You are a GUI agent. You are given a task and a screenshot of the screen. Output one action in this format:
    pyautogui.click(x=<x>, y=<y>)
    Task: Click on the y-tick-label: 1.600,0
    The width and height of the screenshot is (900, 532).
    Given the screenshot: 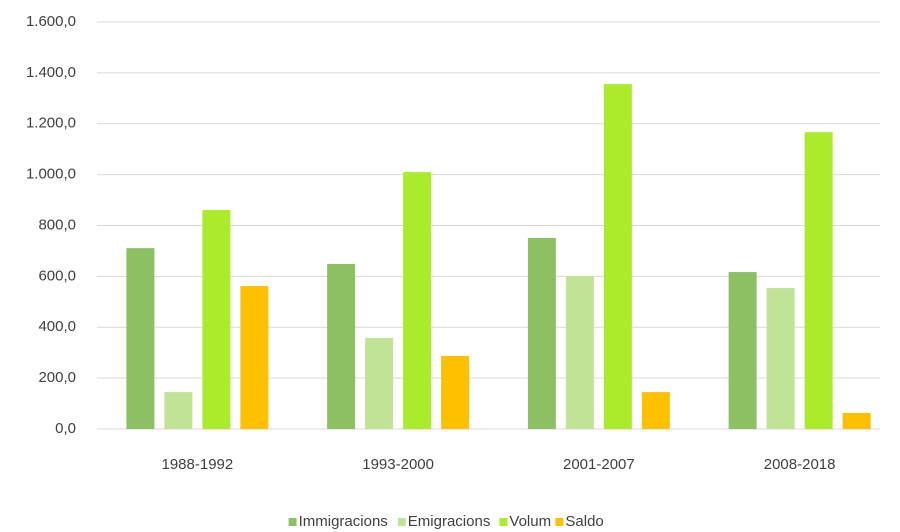 What is the action you would take?
    pyautogui.click(x=51, y=21)
    